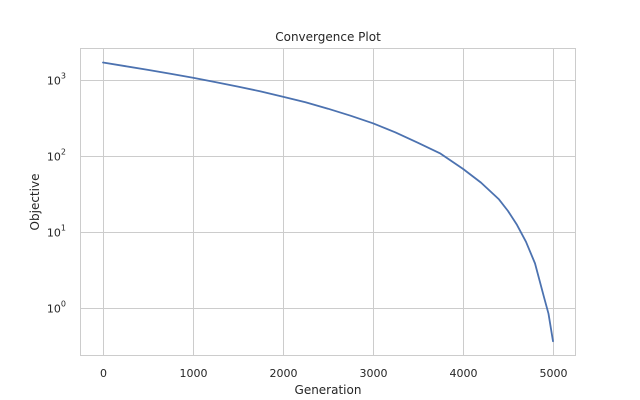  I want to click on y-tick-labels: 10⁰ 10¹ 10² 10³, so click(56, 194).